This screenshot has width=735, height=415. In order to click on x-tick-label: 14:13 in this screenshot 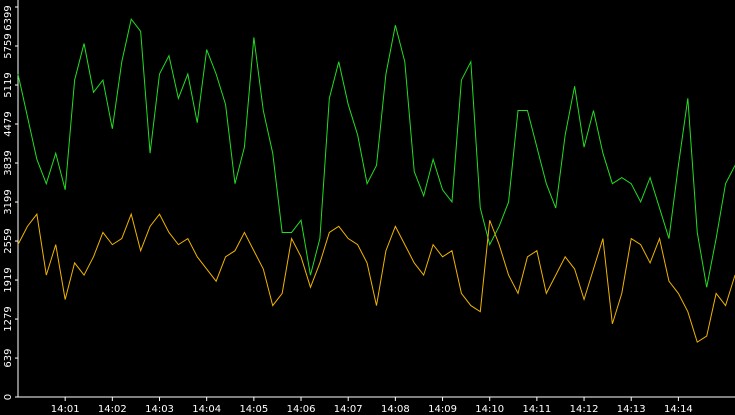, I will do `click(631, 409)`.